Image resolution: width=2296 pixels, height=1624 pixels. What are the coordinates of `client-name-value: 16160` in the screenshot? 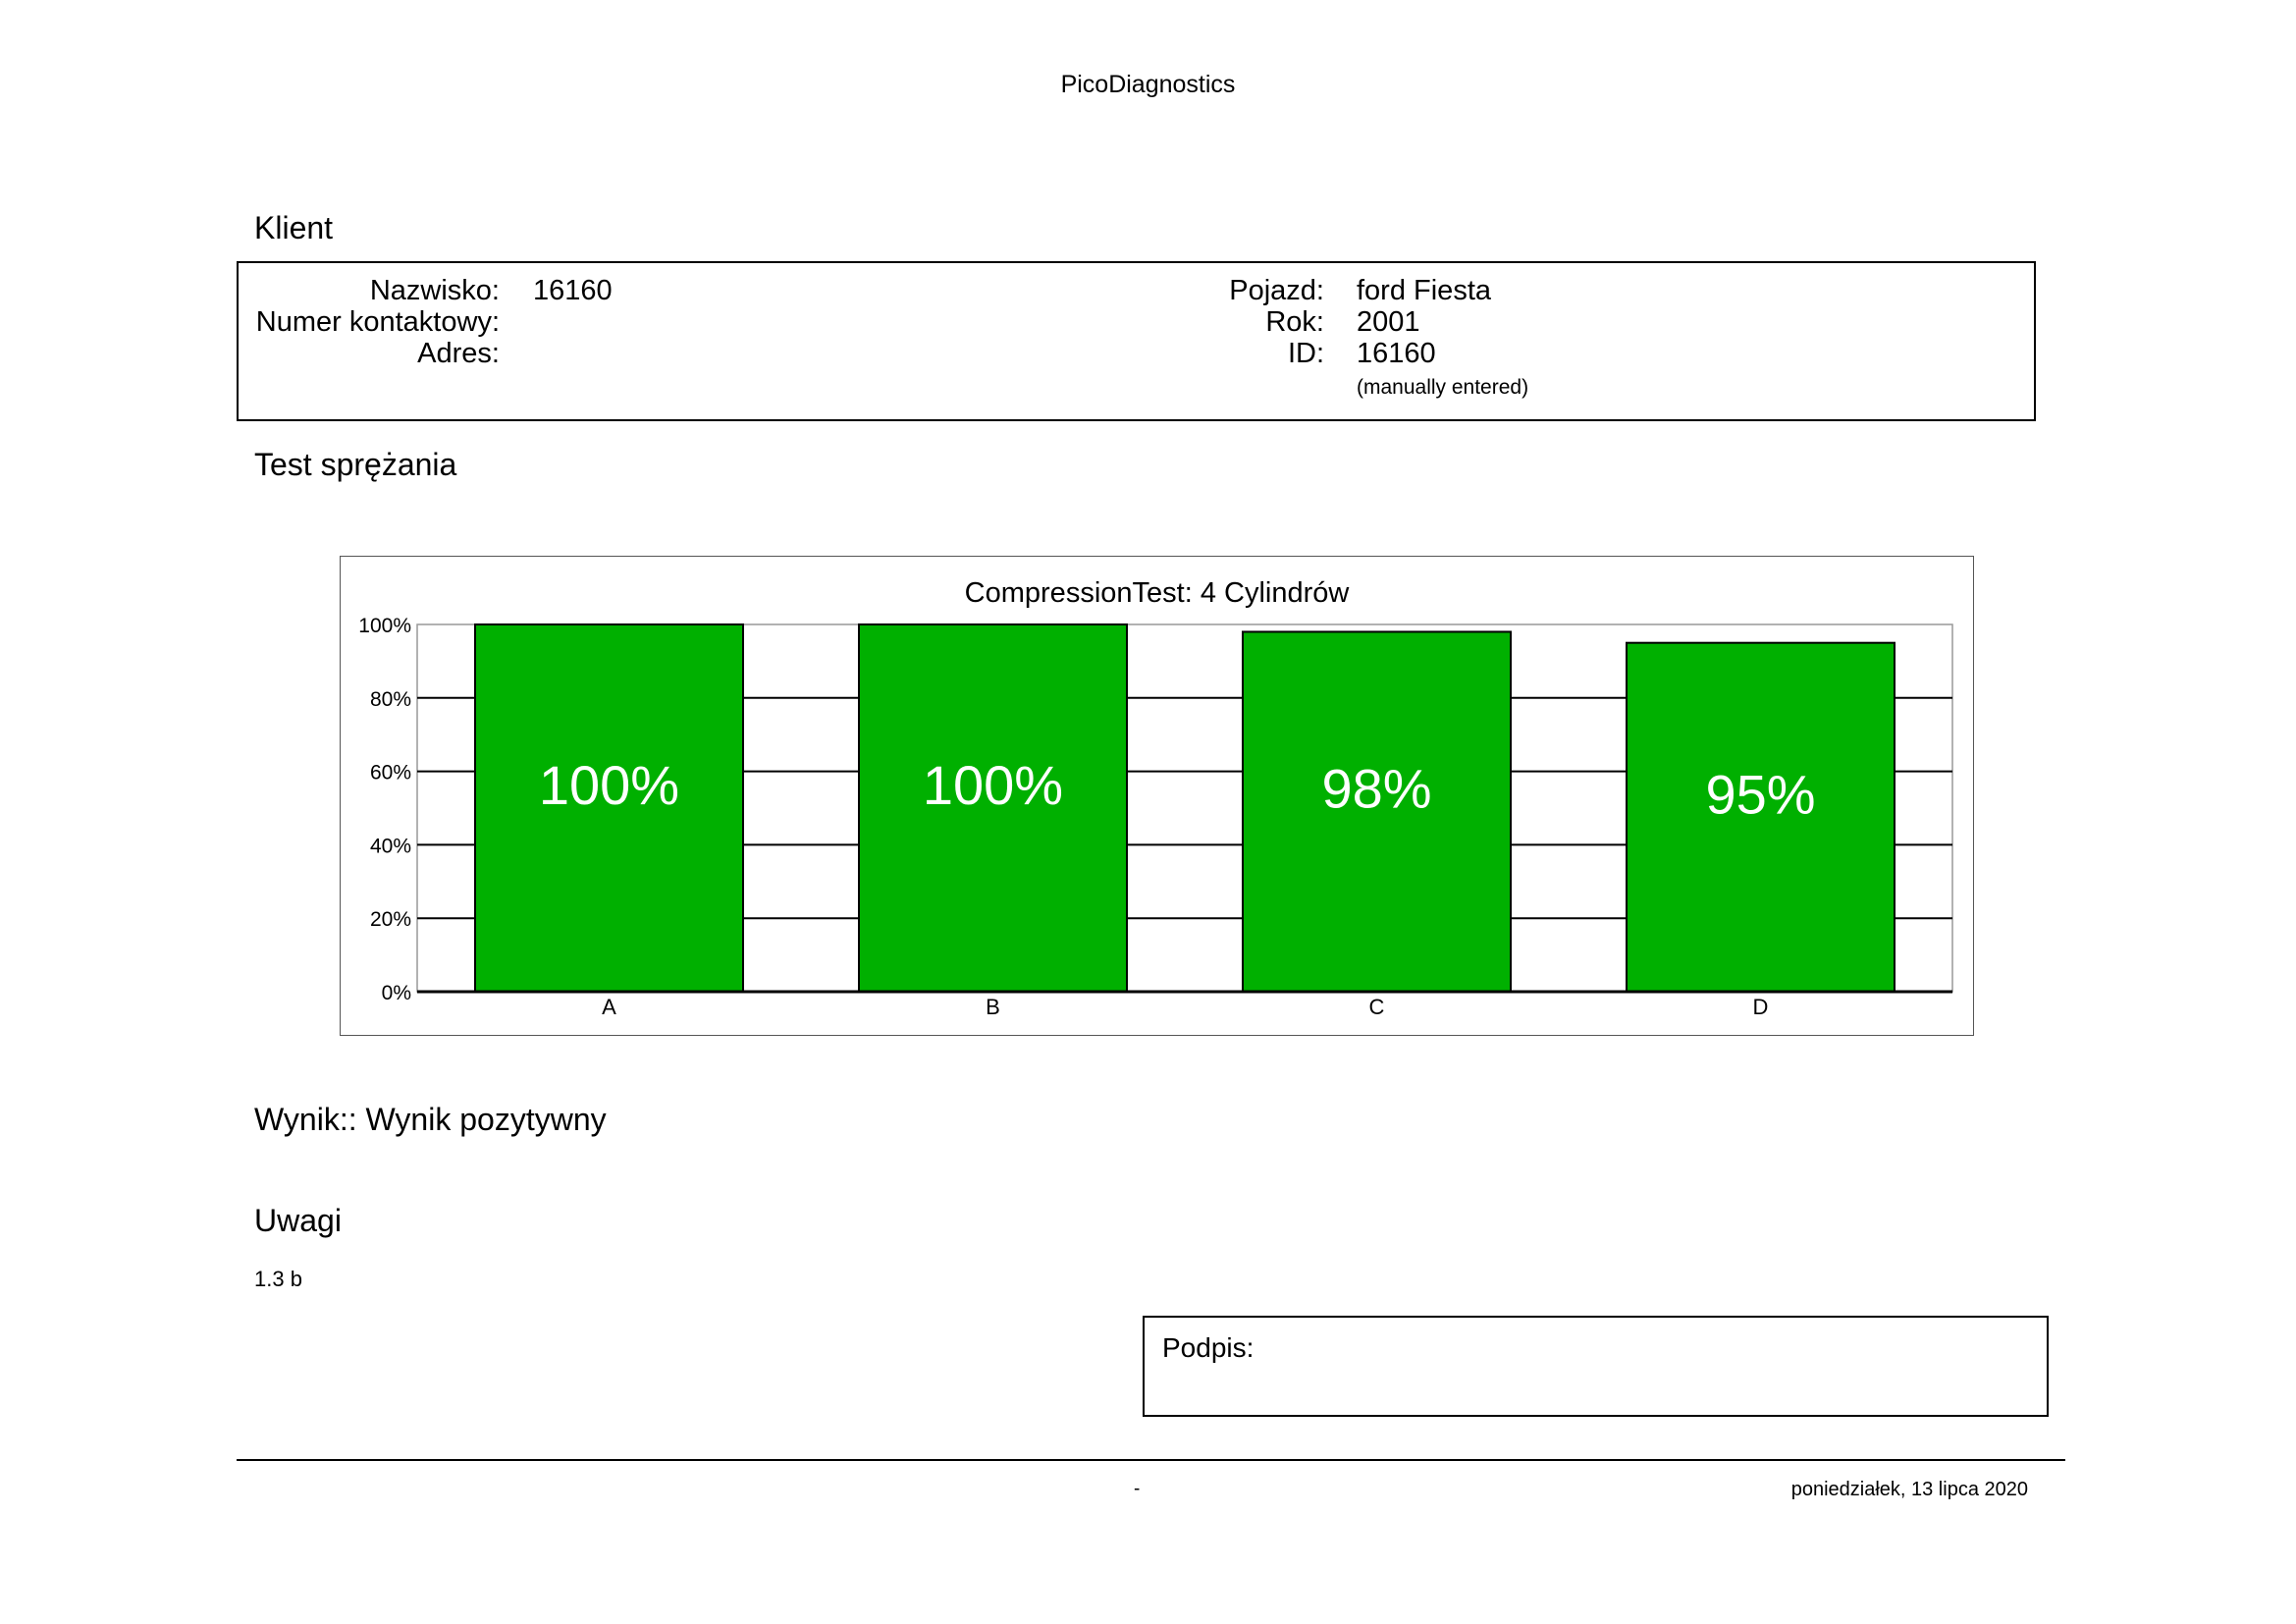 It's located at (573, 290).